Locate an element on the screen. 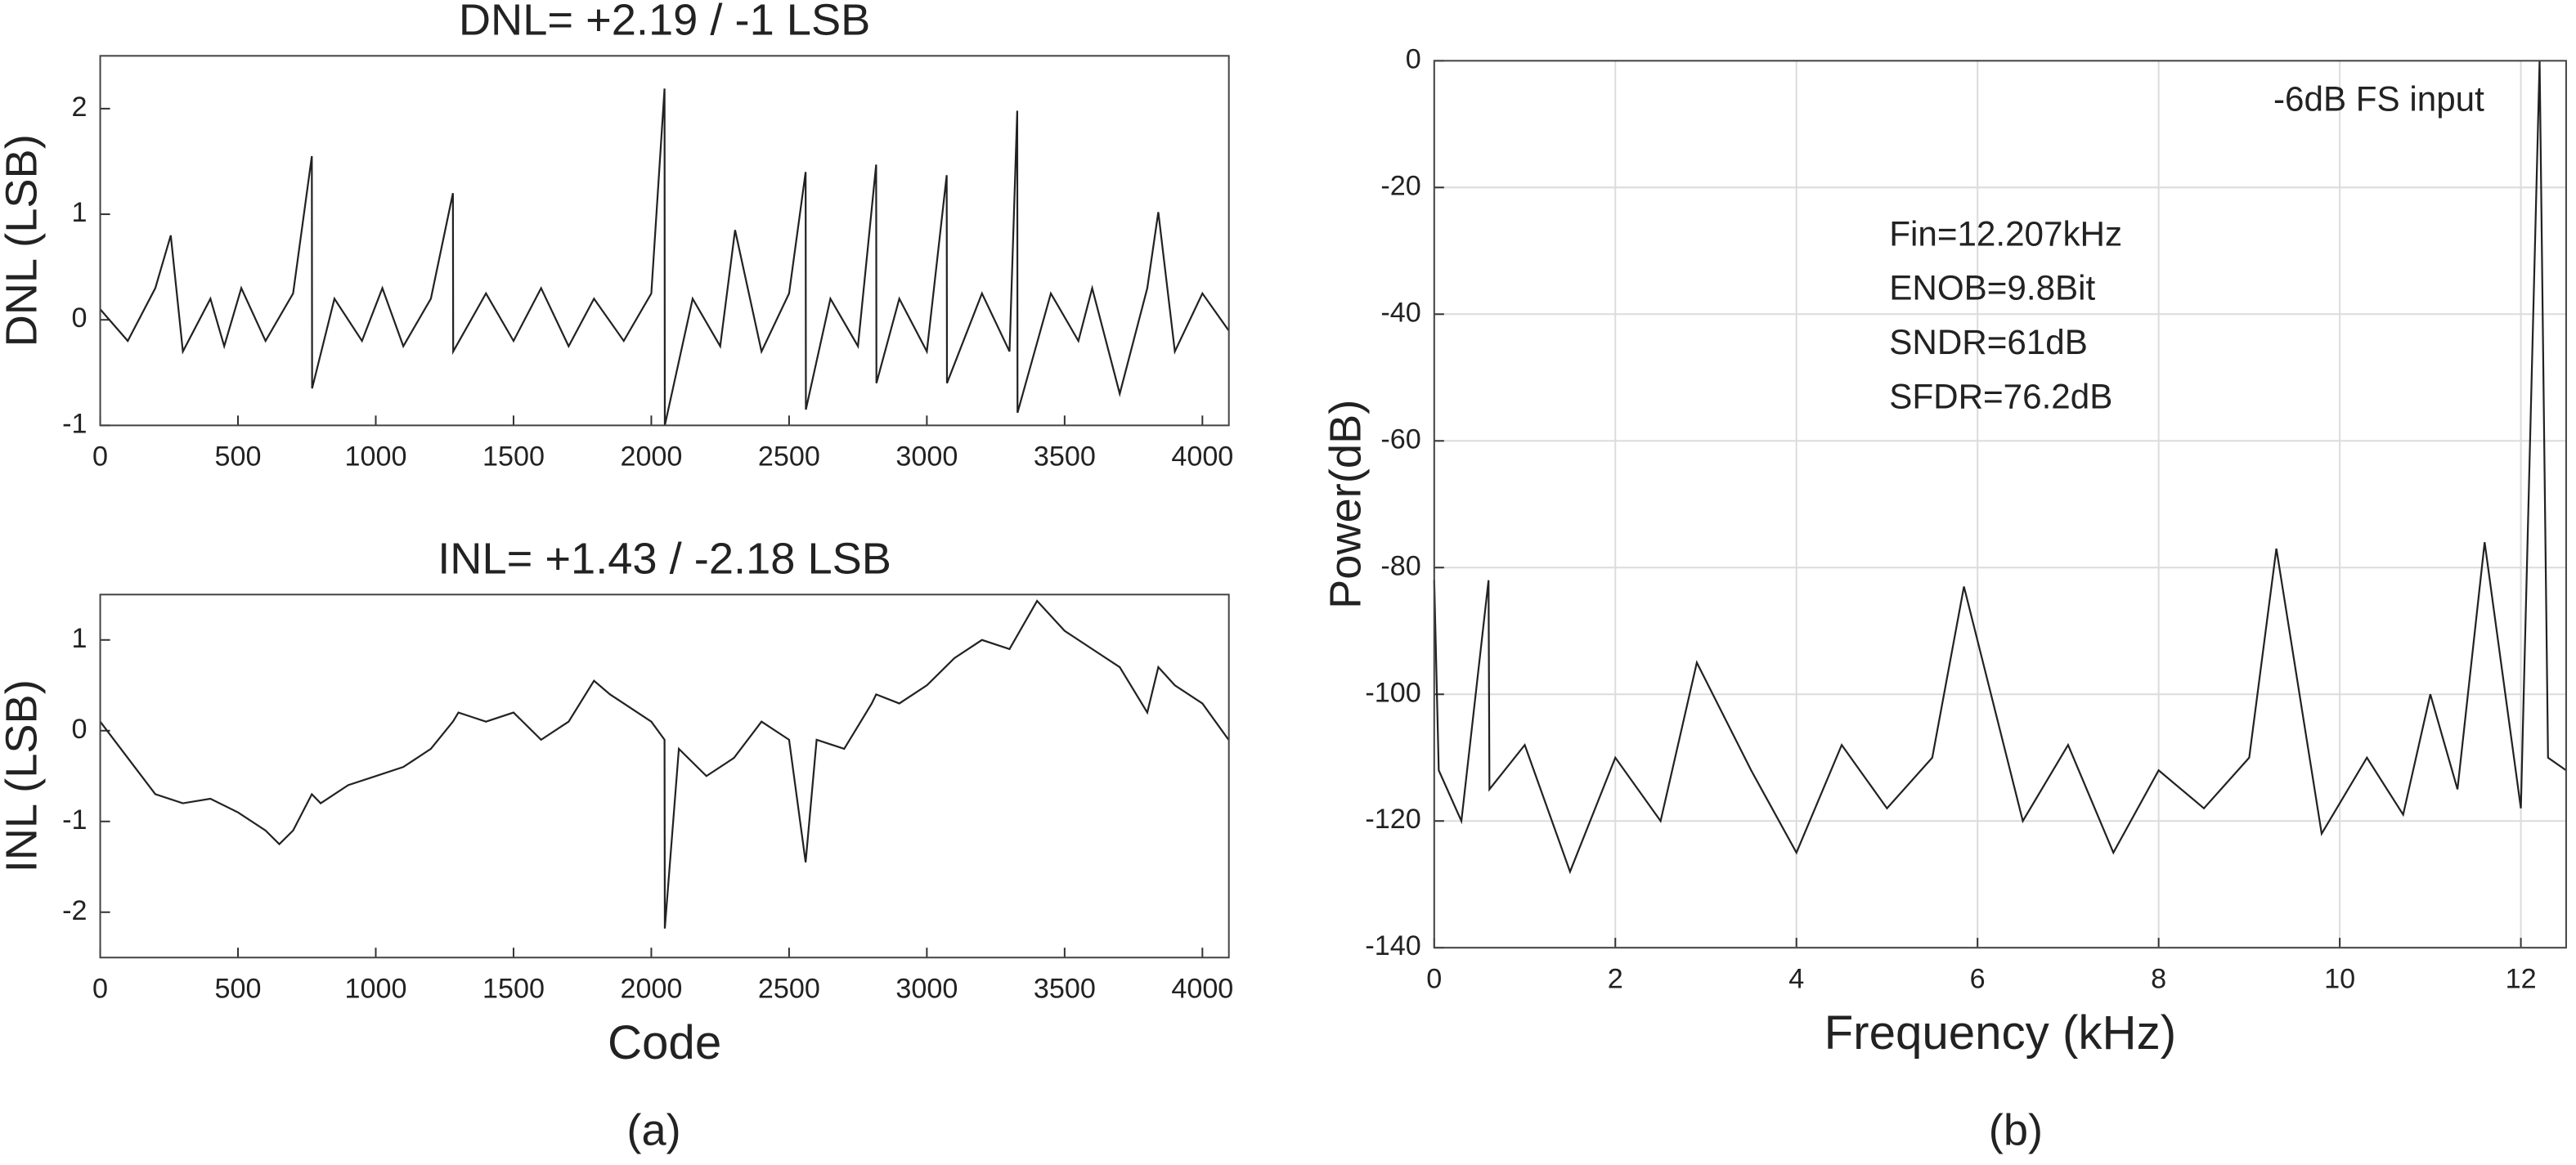 The width and height of the screenshot is (2576, 1165). x-tick-label: 4 is located at coordinates (1796, 978).